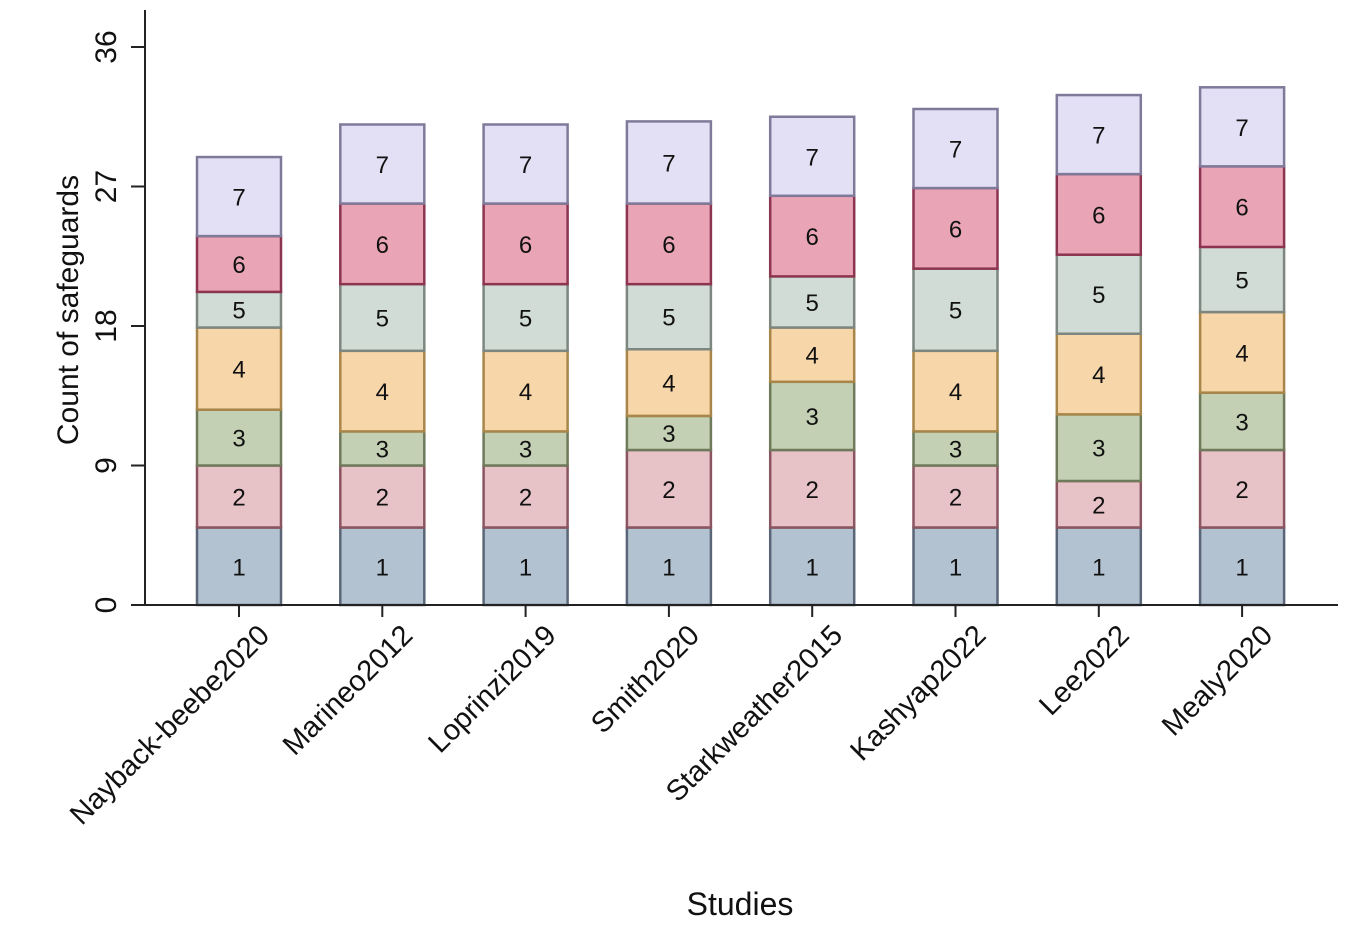 Image resolution: width=1350 pixels, height=928 pixels. What do you see at coordinates (740, 904) in the screenshot?
I see `x-axis-label: Studies` at bounding box center [740, 904].